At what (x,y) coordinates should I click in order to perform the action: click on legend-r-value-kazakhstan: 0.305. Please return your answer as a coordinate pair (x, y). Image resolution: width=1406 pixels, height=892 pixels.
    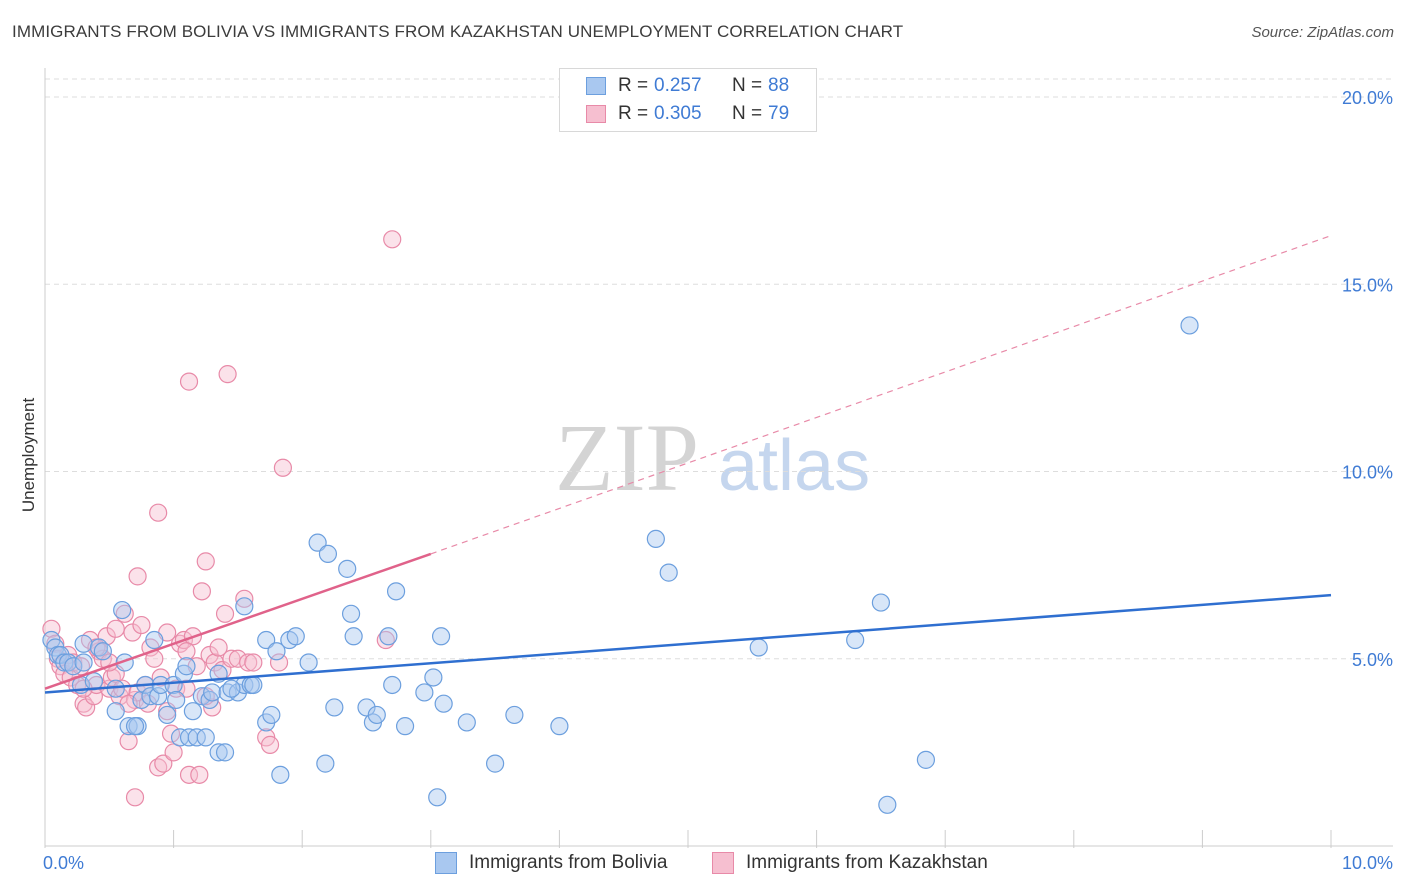
    Looking at the image, I should click on (678, 113).